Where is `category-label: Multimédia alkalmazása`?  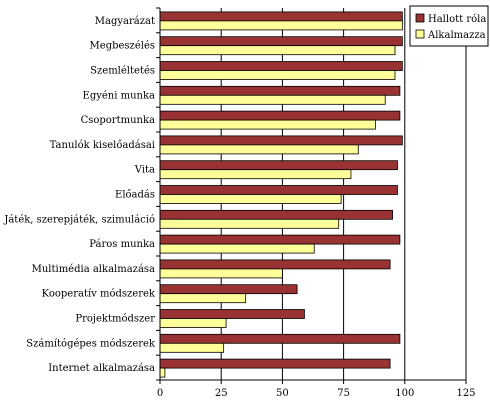
category-label: Multimédia alkalmazása is located at coordinates (93, 269).